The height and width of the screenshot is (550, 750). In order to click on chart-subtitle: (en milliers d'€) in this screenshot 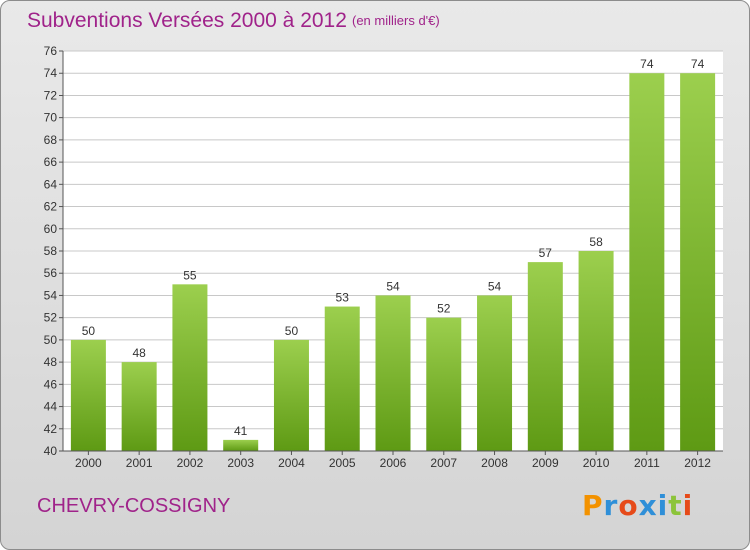, I will do `click(396, 20)`.